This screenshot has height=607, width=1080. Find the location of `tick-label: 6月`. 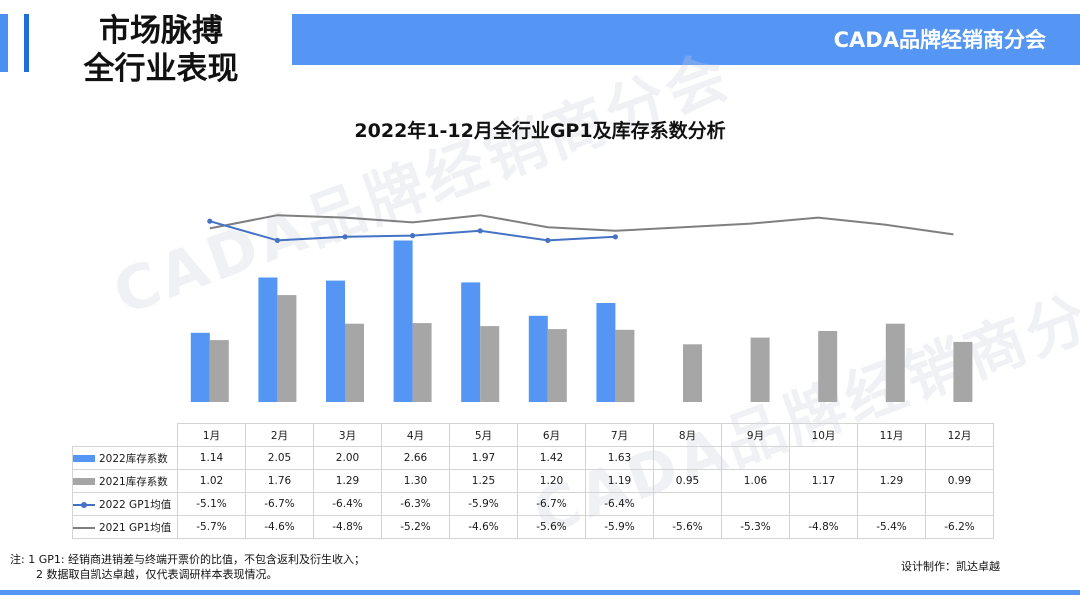

tick-label: 6月 is located at coordinates (551, 435).